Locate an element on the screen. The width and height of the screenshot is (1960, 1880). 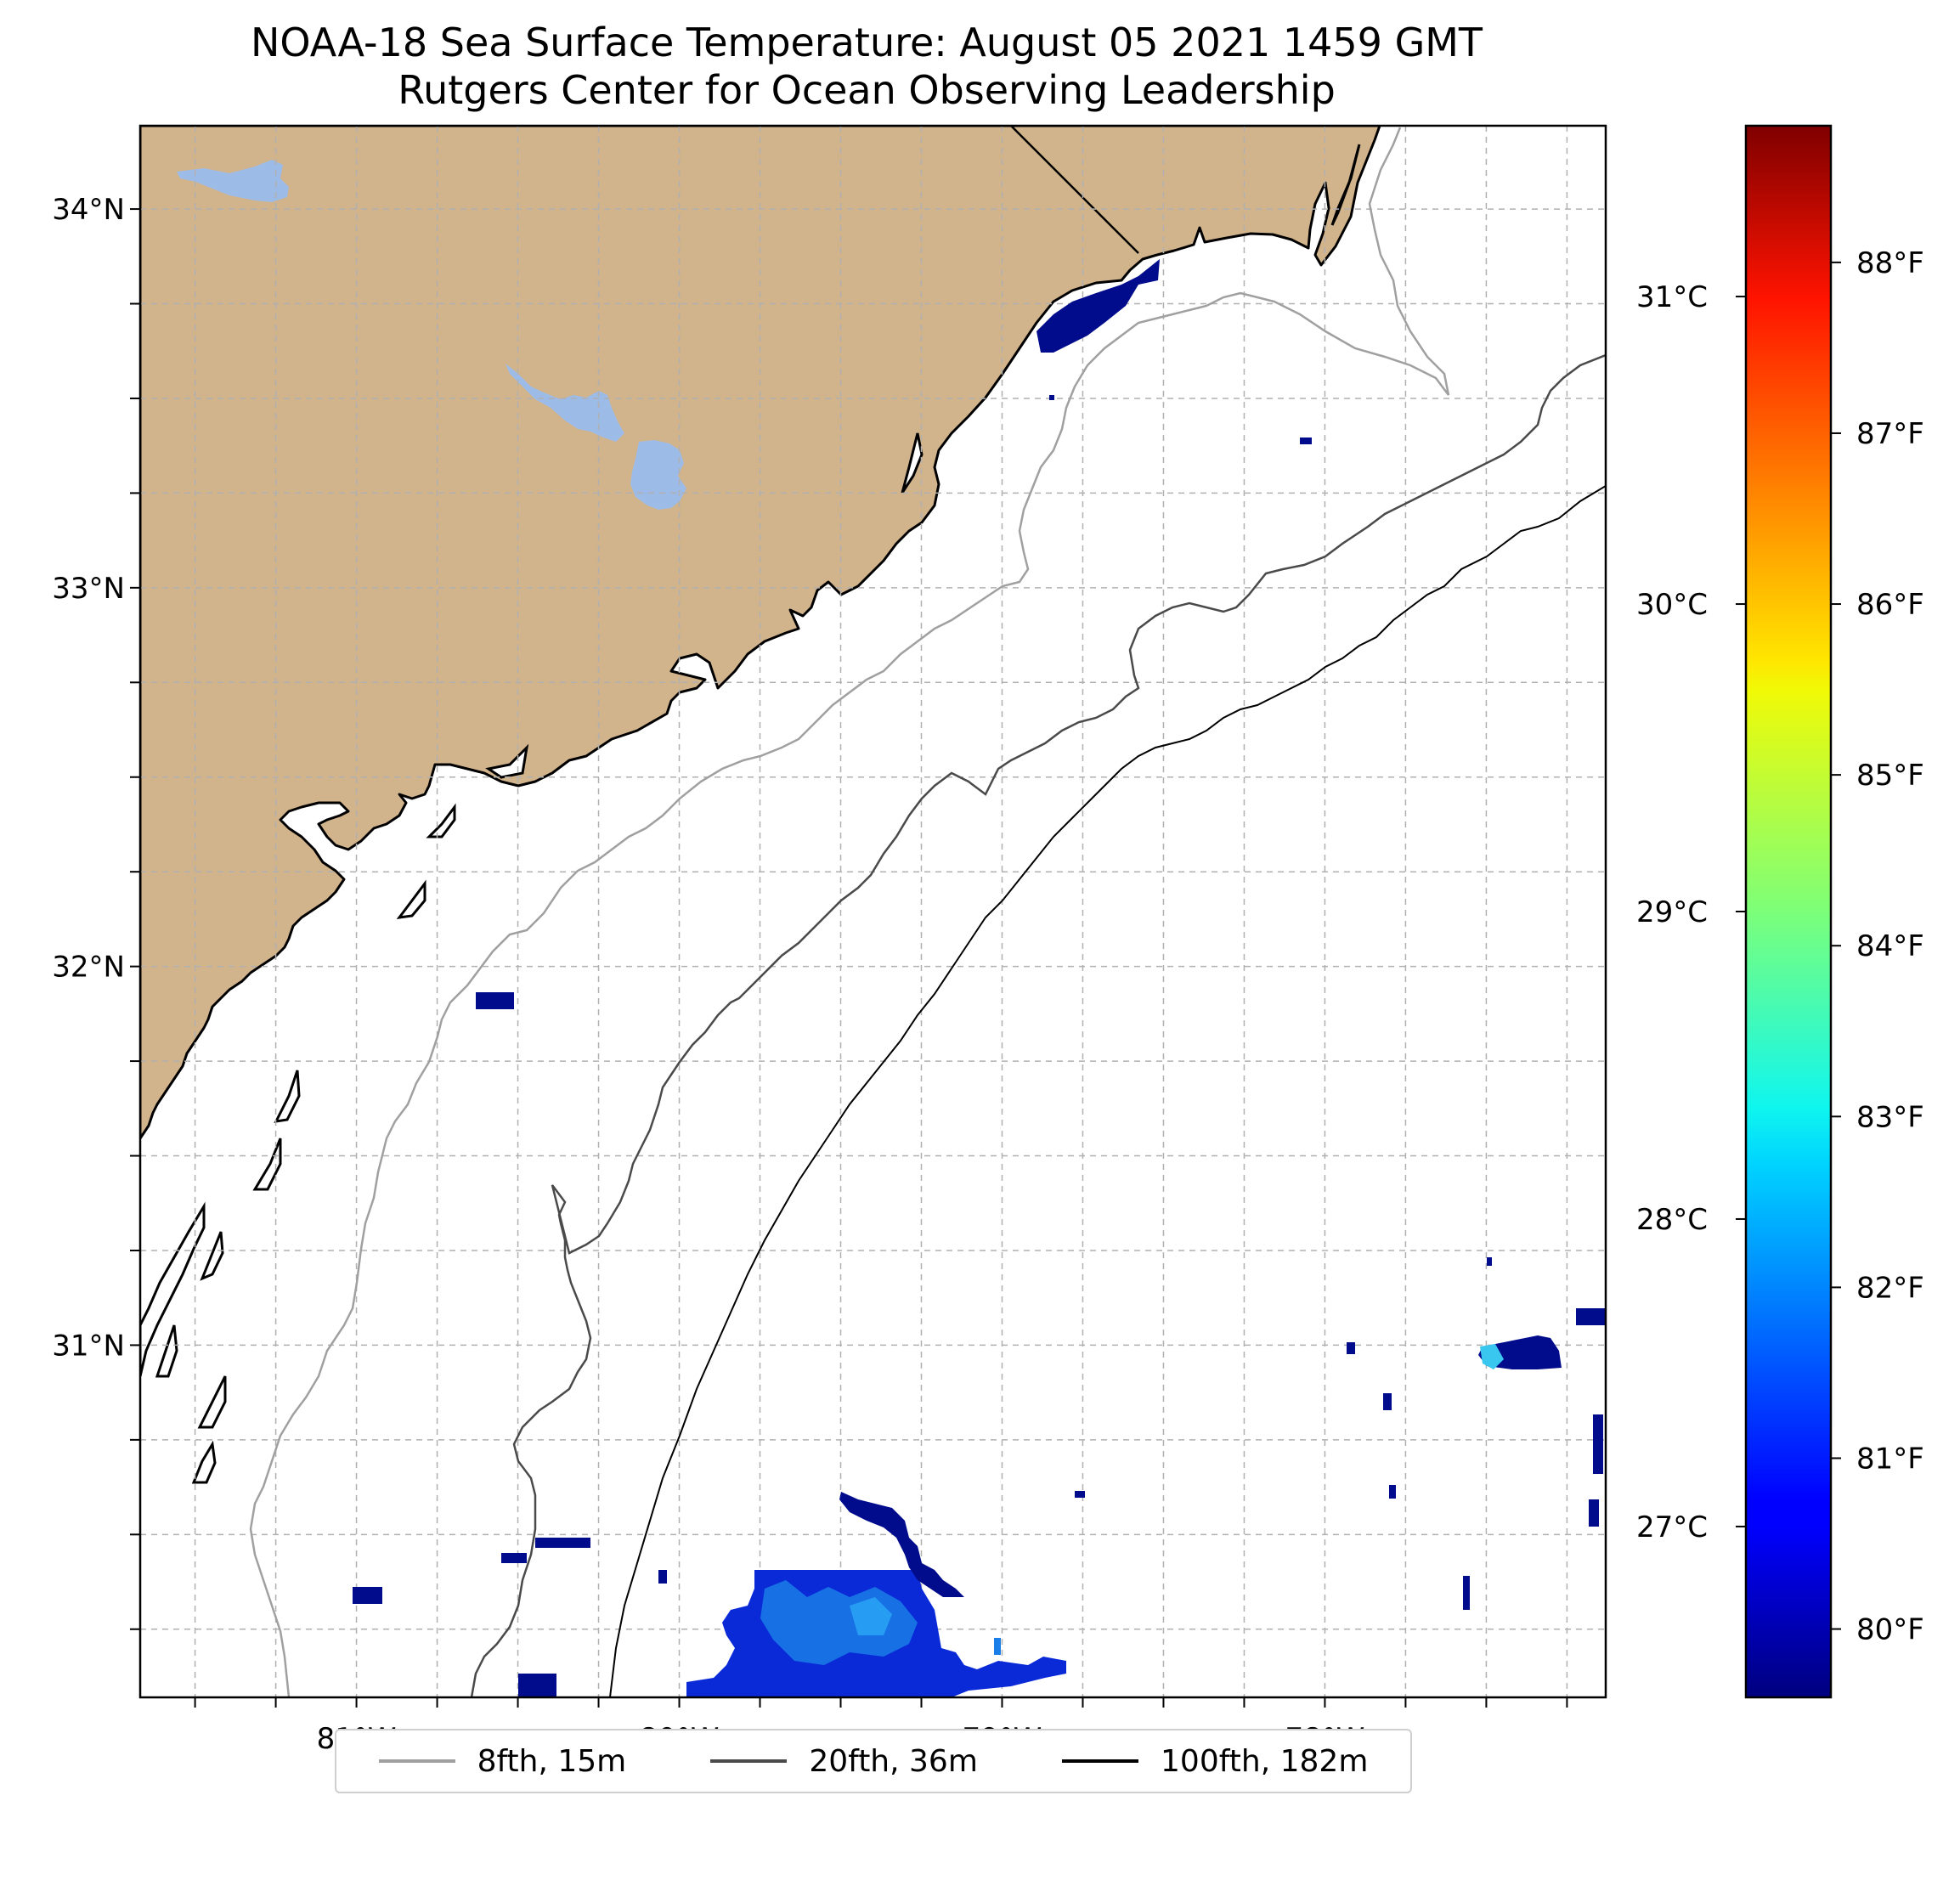
colorbar-label-c: 31°C is located at coordinates (1672, 297).